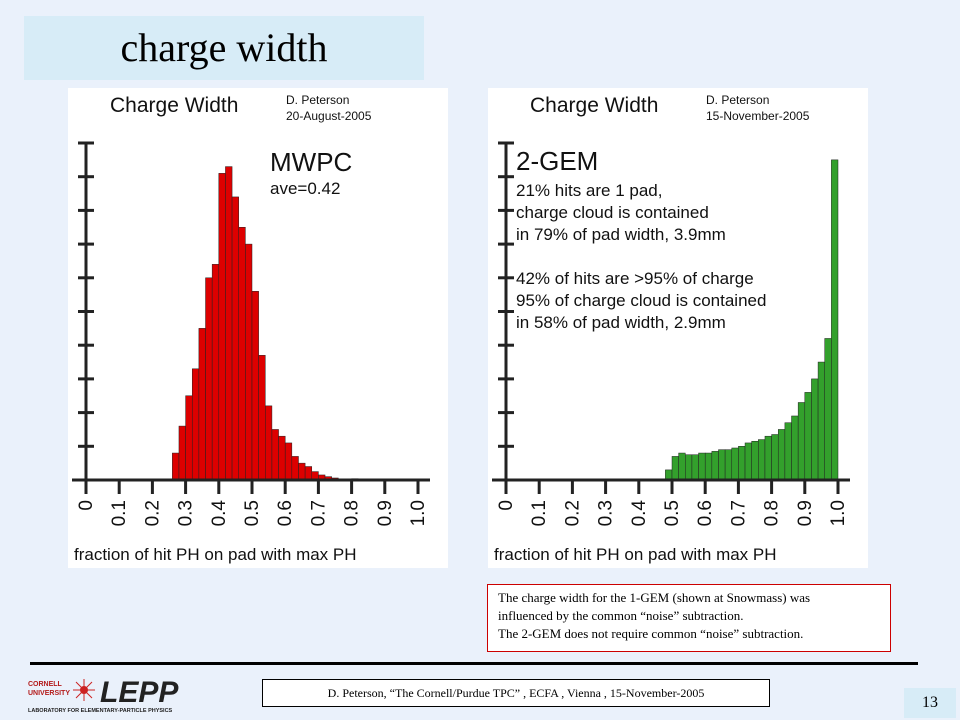  Describe the element at coordinates (557, 161) in the screenshot. I see `annotation-line: 2-GEM` at that location.